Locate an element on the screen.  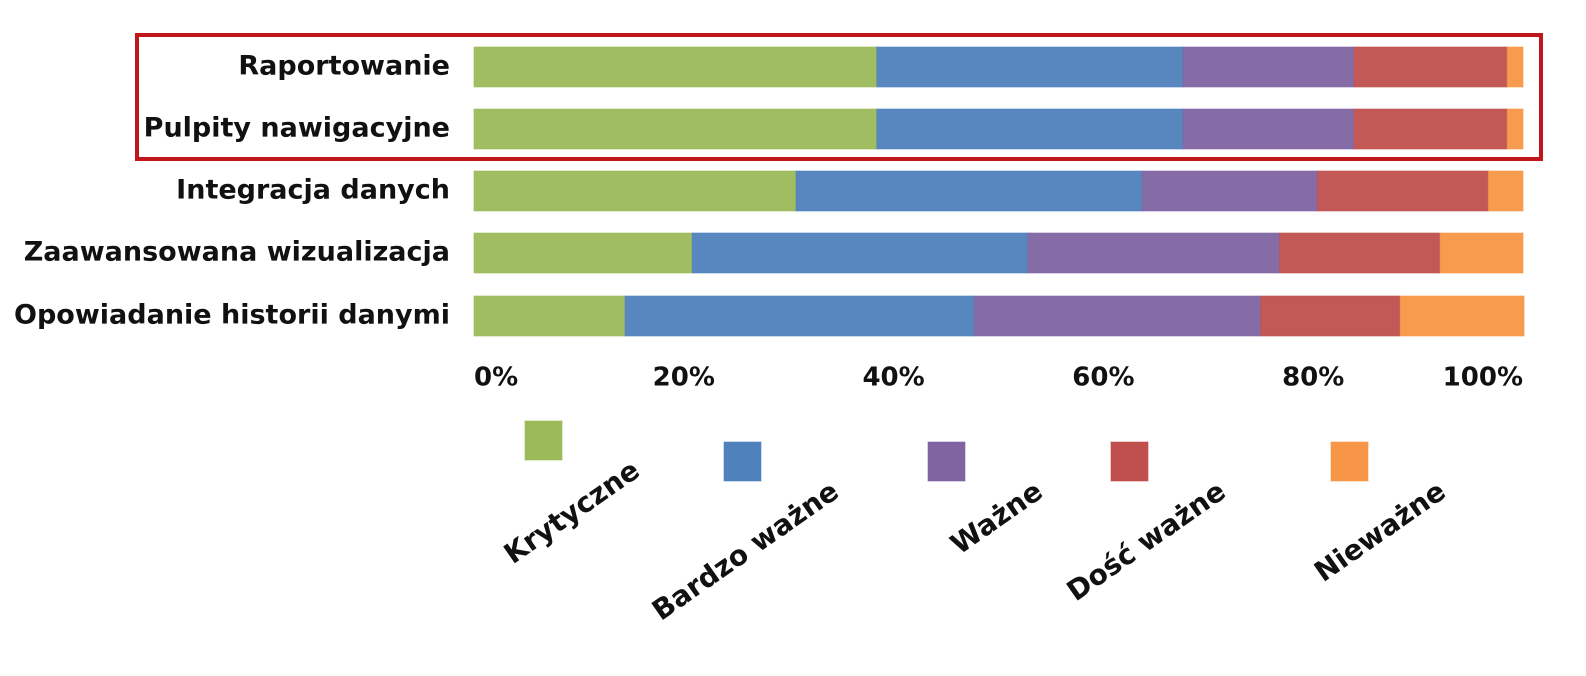
x-tick-label: 0% is located at coordinates (496, 378).